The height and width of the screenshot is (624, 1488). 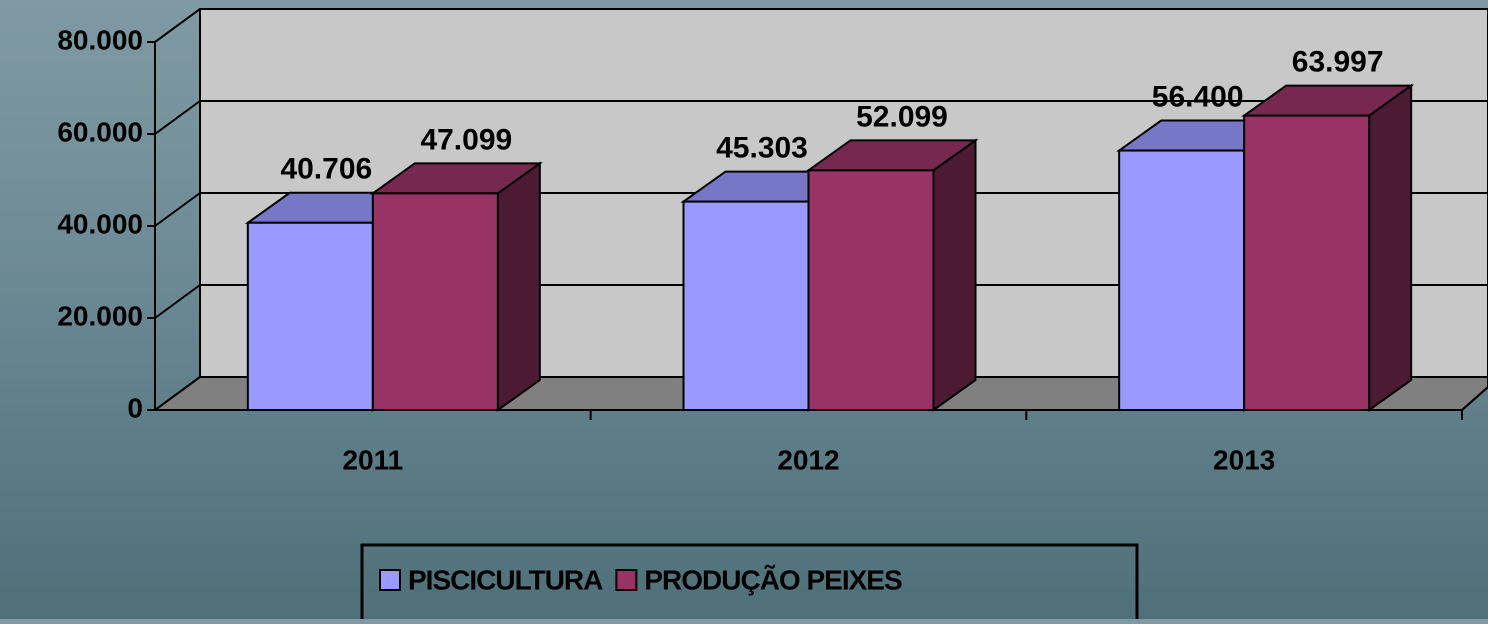 I want to click on legend-label: PRODUÇÃO PEIXES, so click(x=773, y=579).